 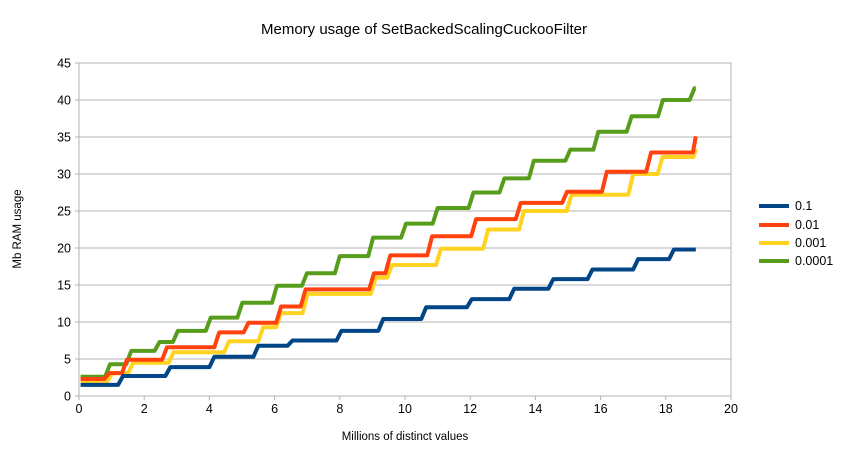 I want to click on legend: 0.1 0.01 0.001 0.0001, so click(x=796, y=234).